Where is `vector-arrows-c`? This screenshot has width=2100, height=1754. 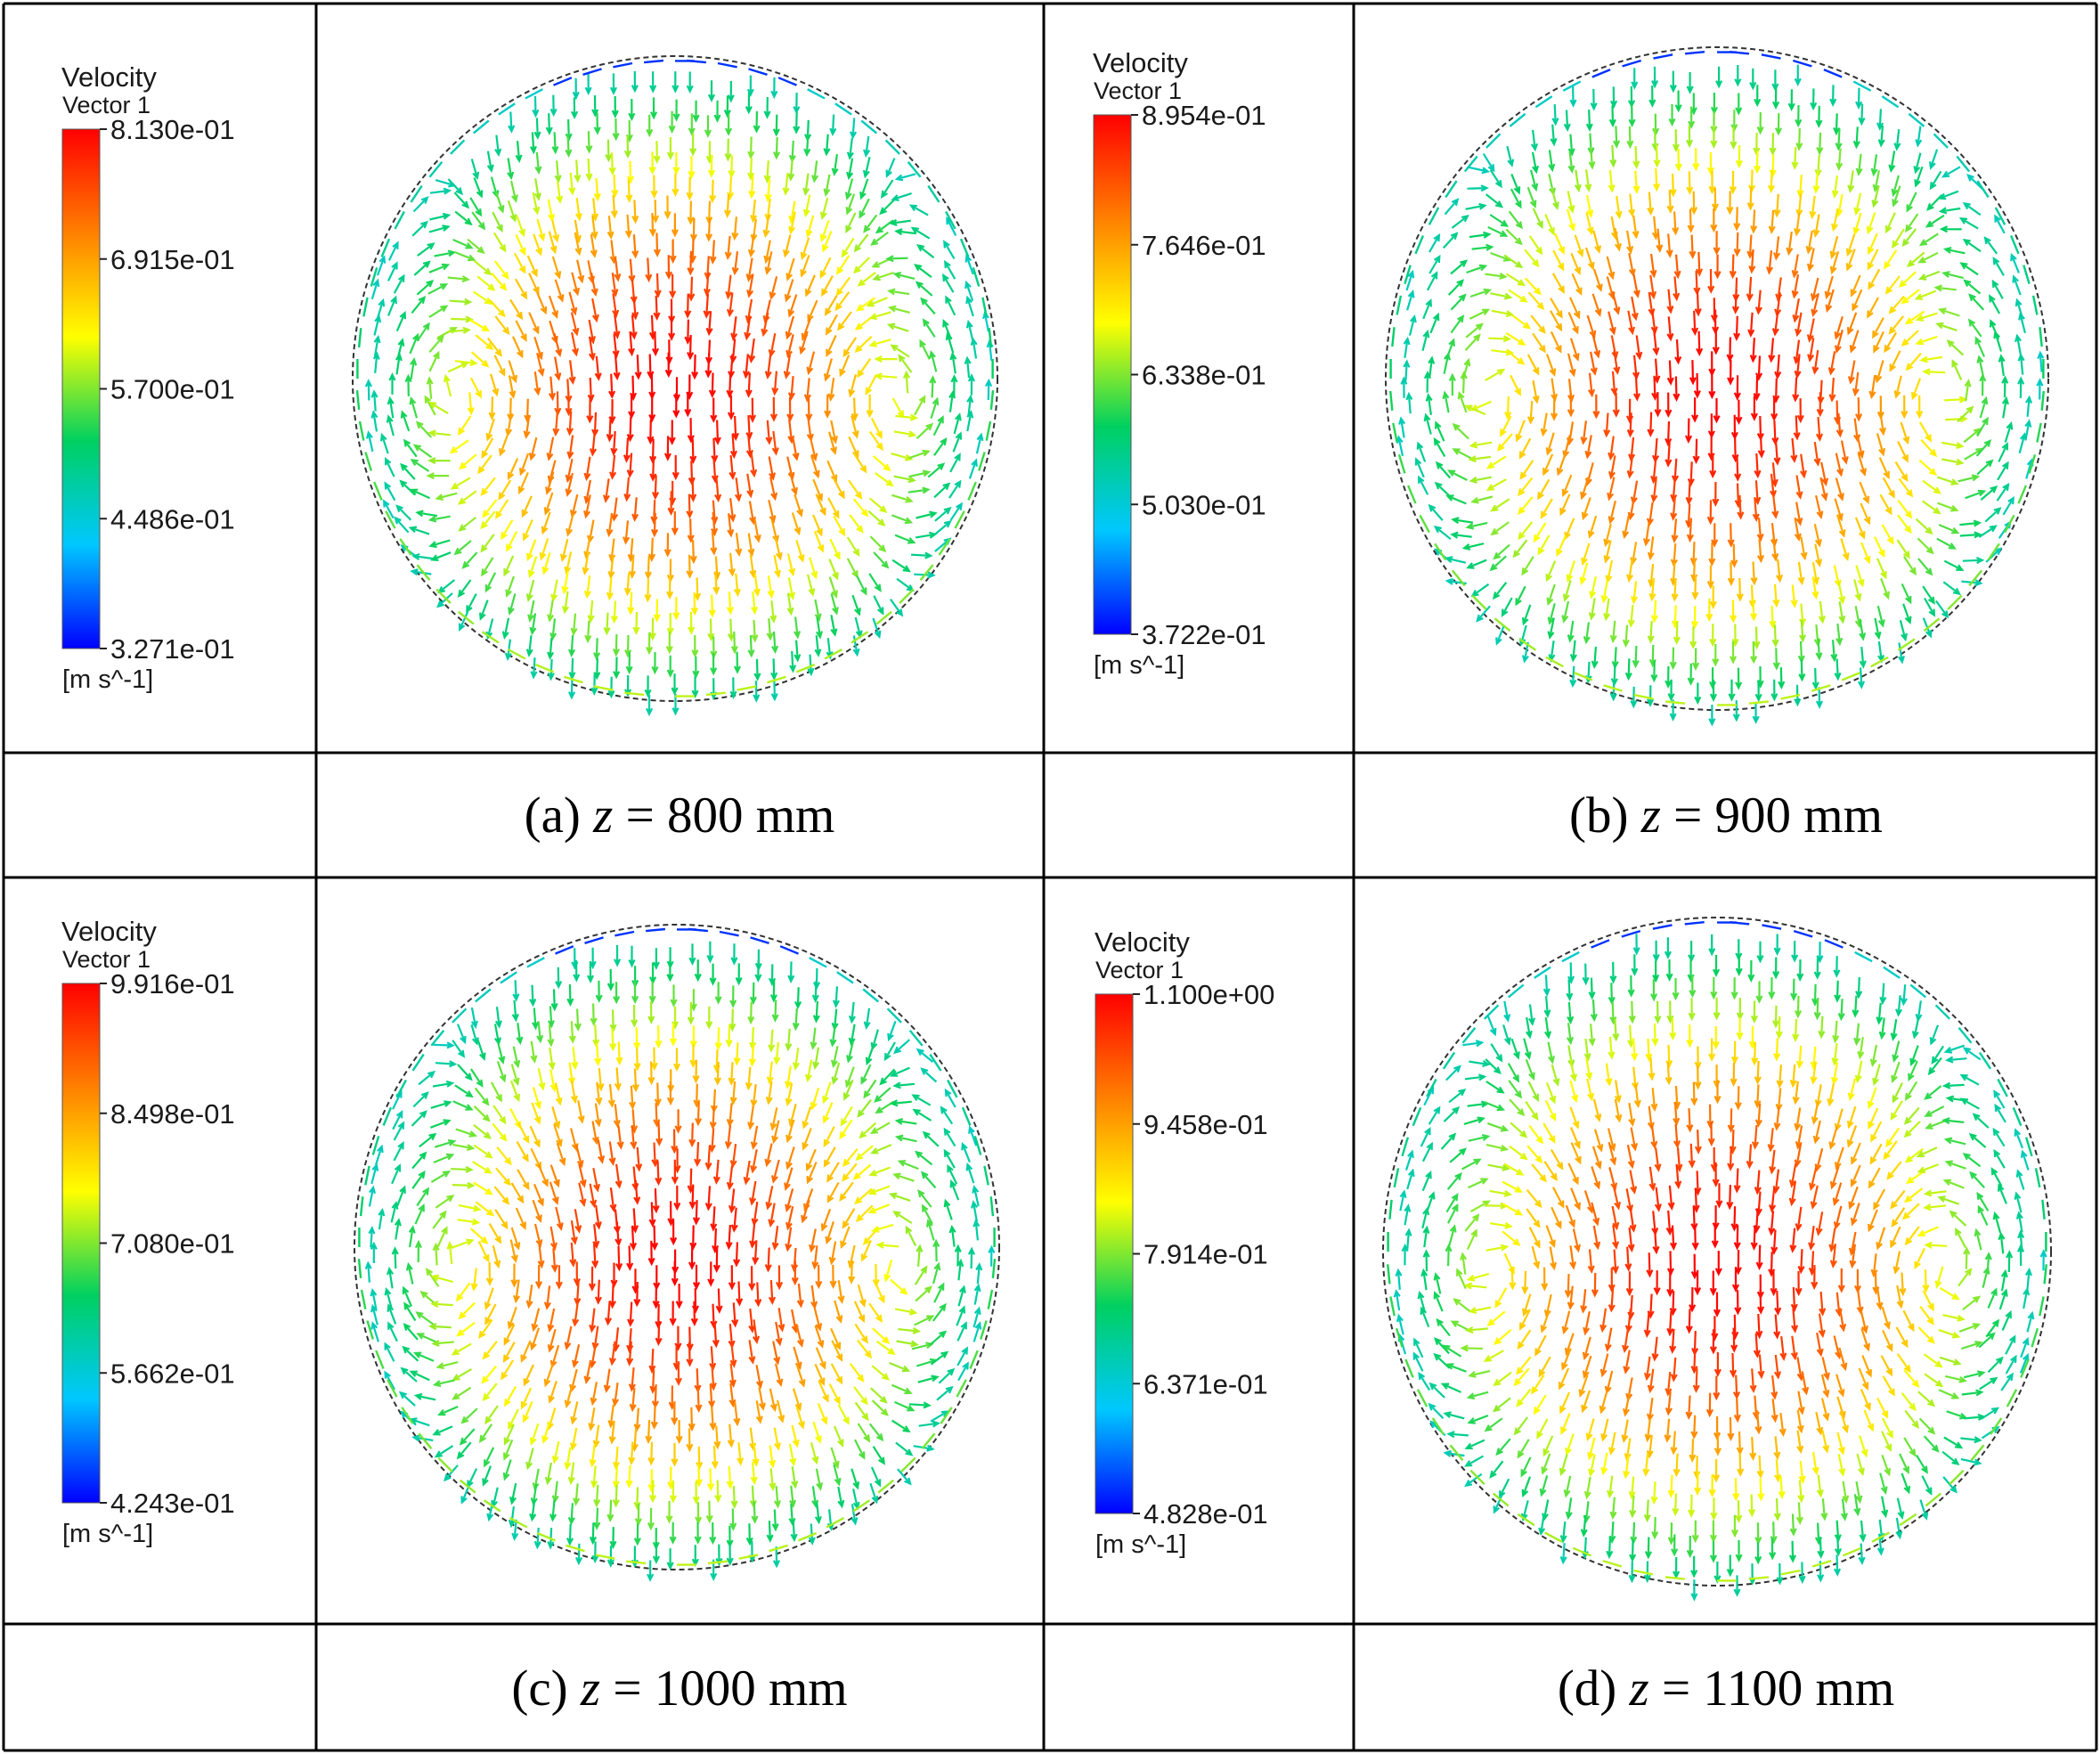 vector-arrows-c is located at coordinates (677, 1254).